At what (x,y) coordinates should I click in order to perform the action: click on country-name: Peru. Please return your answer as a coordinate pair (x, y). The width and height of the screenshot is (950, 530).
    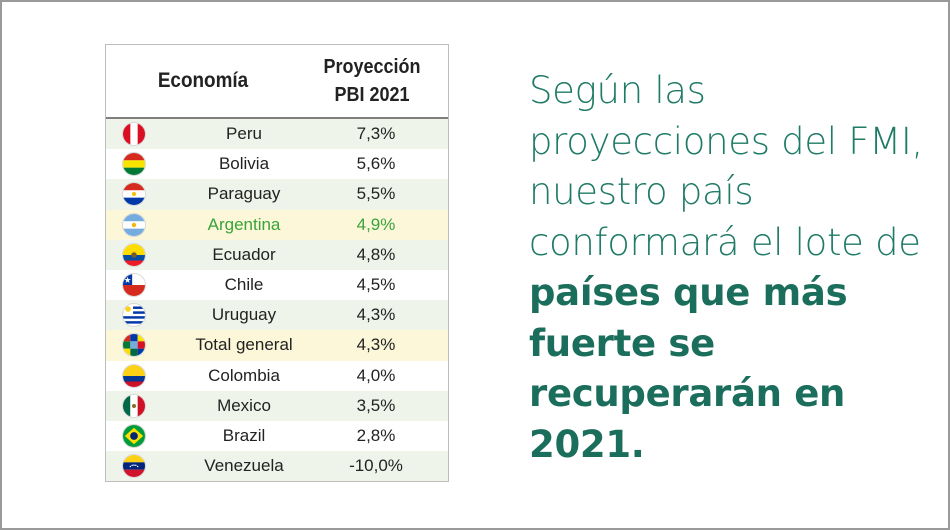
    Looking at the image, I should click on (244, 133).